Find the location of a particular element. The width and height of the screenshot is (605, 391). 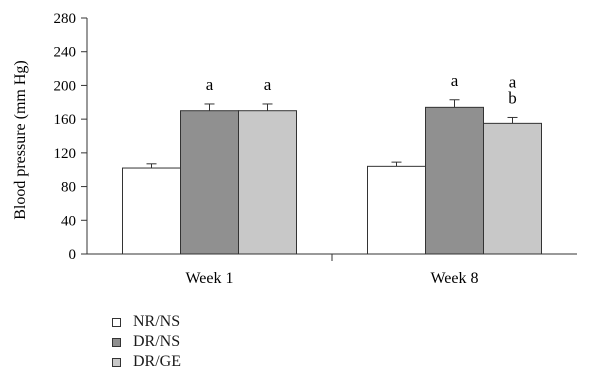

legend-label: NR/NS is located at coordinates (157, 321).